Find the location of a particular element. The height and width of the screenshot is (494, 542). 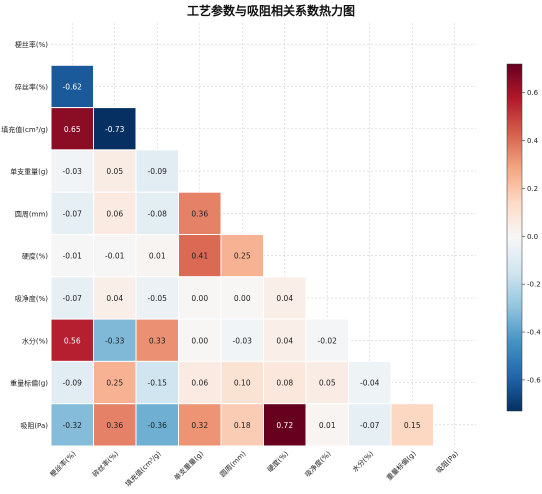

colorbar: -0.6 -0.4 -0.2 0.0 0.2 0.4 0.6 is located at coordinates (523, 237).